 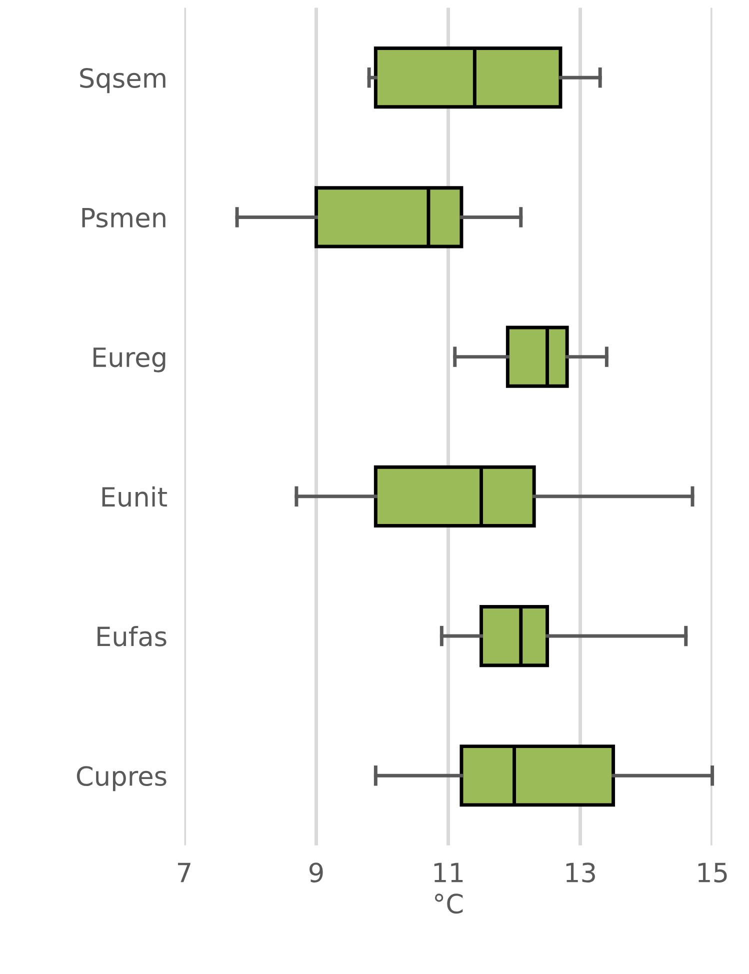 What do you see at coordinates (712, 872) in the screenshot?
I see `x-tick-label: 15` at bounding box center [712, 872].